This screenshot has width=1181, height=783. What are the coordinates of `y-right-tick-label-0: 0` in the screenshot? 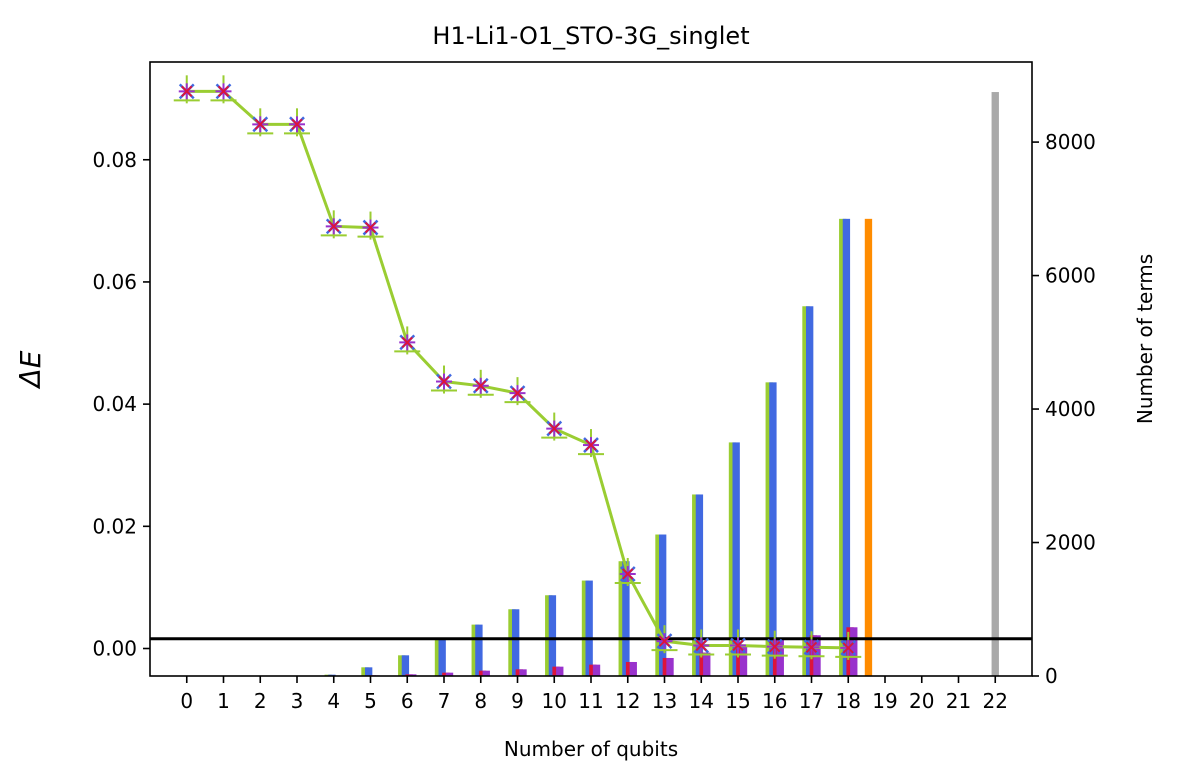 It's located at (1051, 676).